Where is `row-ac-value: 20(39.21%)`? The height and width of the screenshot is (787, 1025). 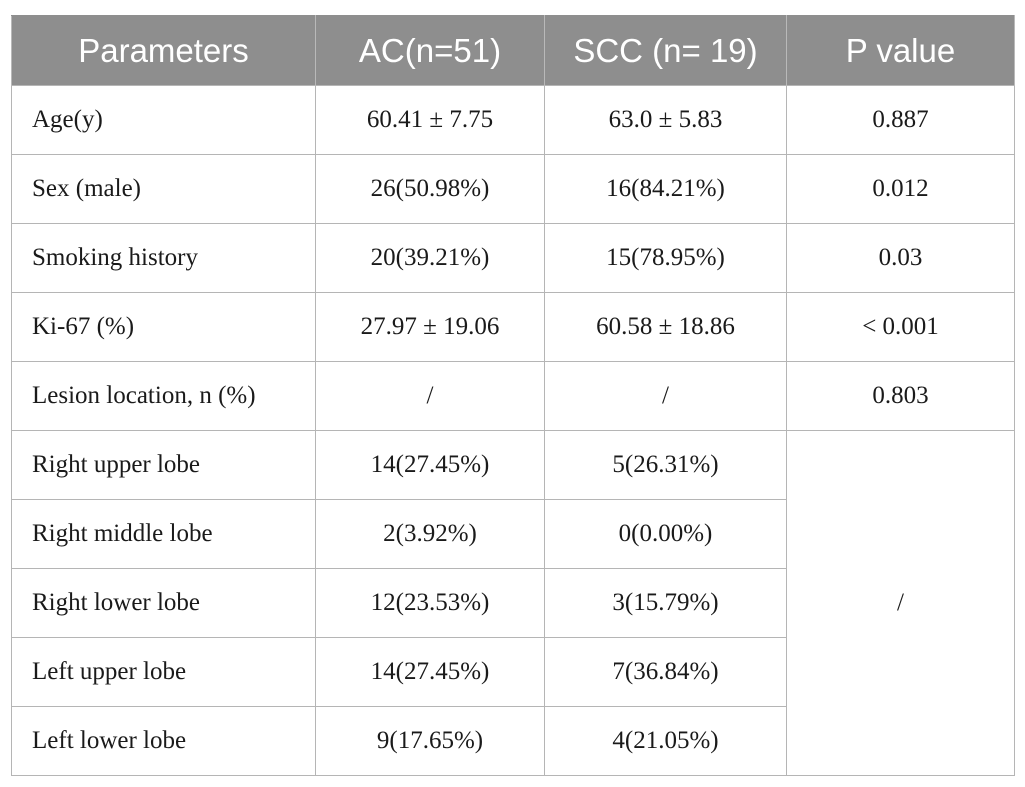
row-ac-value: 20(39.21%) is located at coordinates (430, 258).